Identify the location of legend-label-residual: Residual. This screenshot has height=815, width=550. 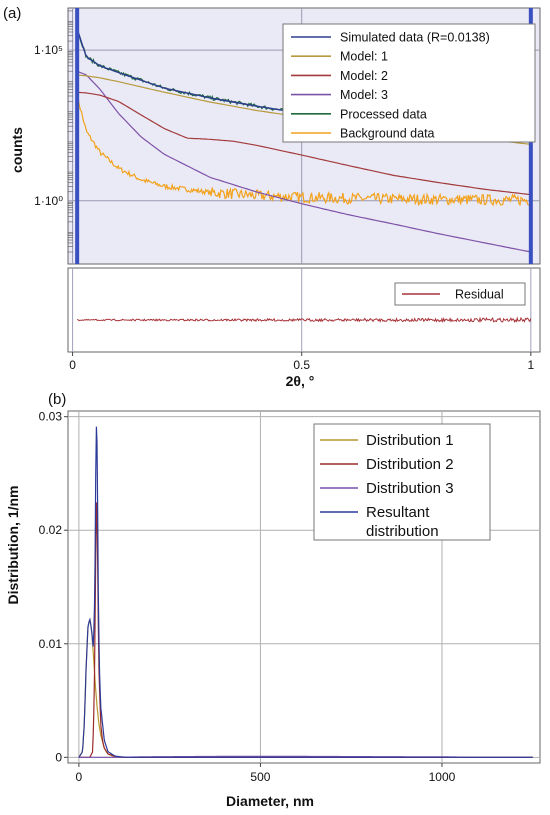
(479, 295).